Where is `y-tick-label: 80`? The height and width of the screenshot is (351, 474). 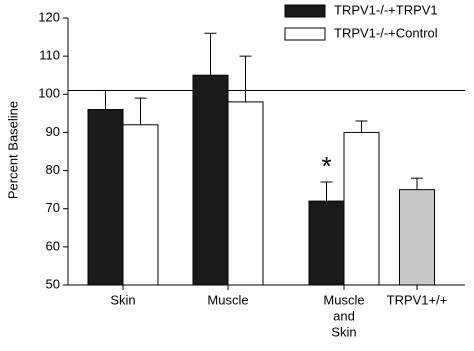
y-tick-label: 80 is located at coordinates (53, 169).